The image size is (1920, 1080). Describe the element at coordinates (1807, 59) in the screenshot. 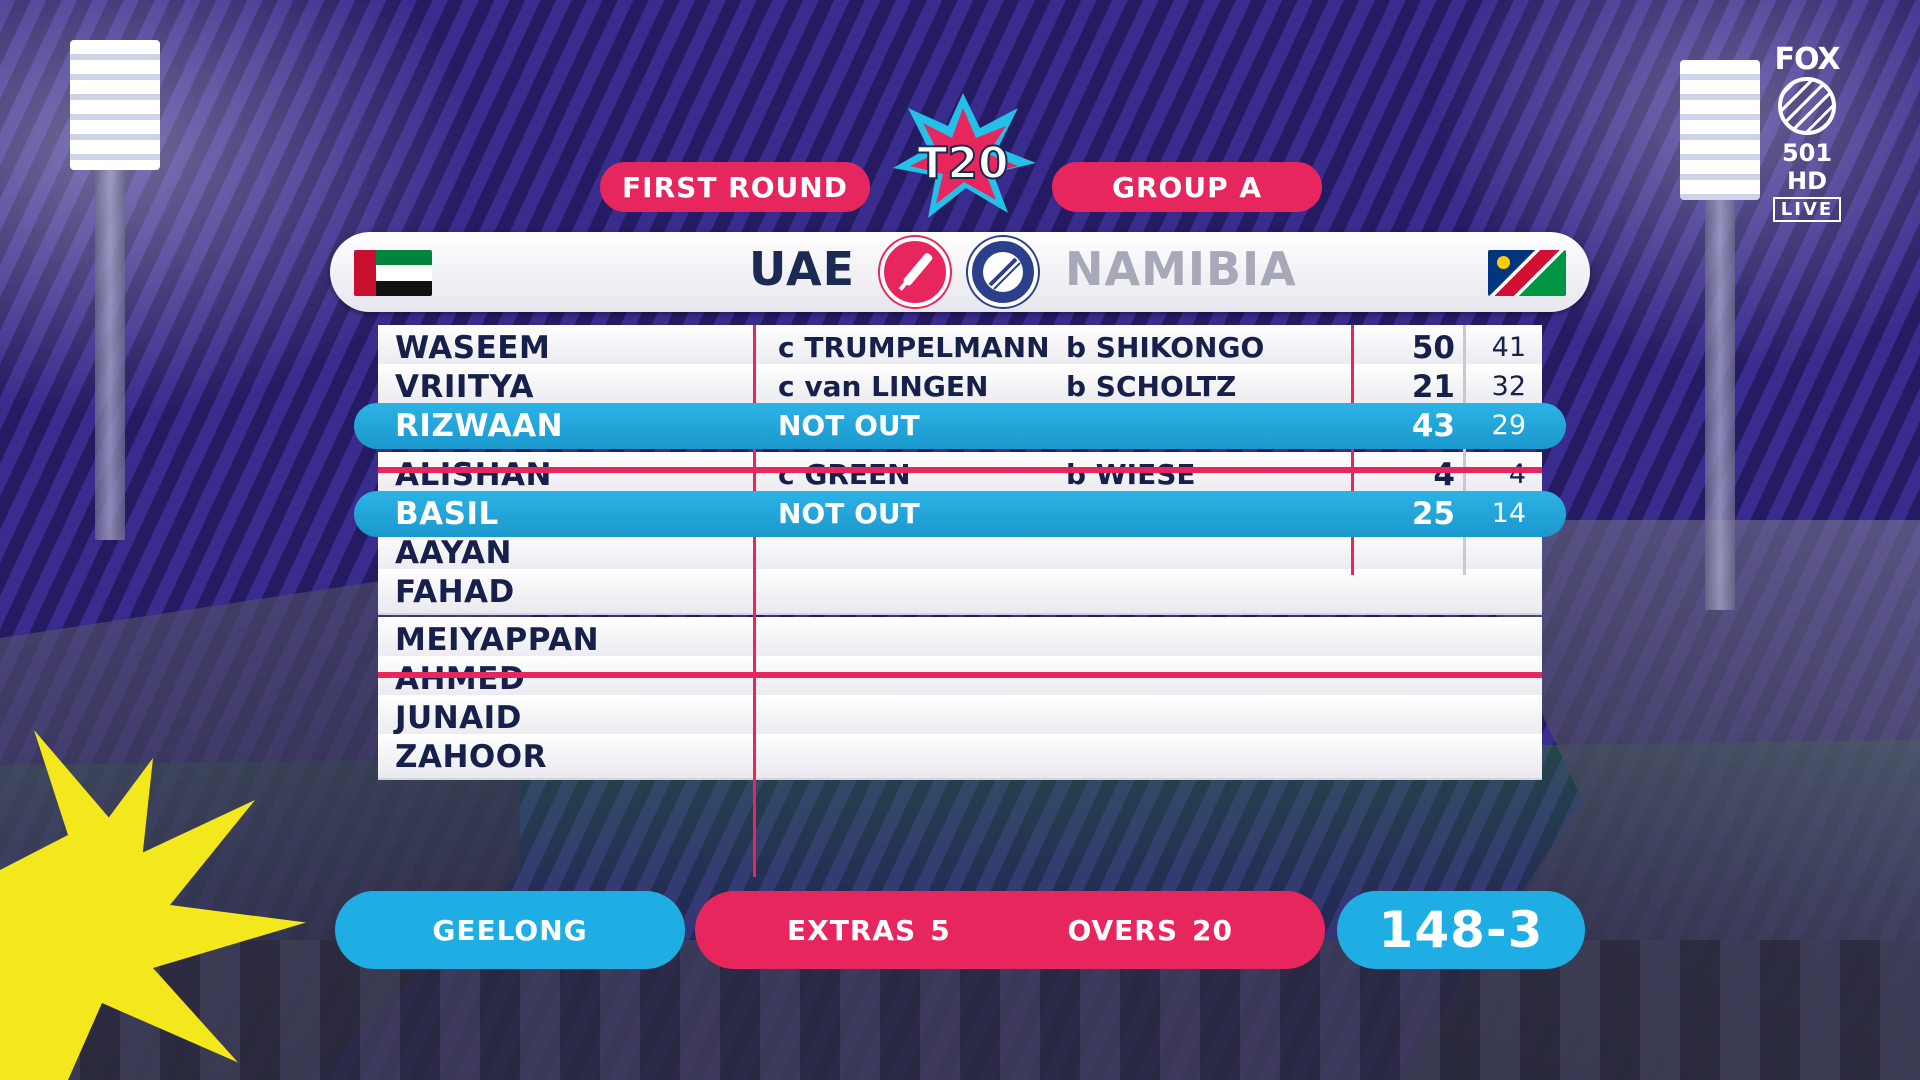

I see `network-name: FOX` at that location.